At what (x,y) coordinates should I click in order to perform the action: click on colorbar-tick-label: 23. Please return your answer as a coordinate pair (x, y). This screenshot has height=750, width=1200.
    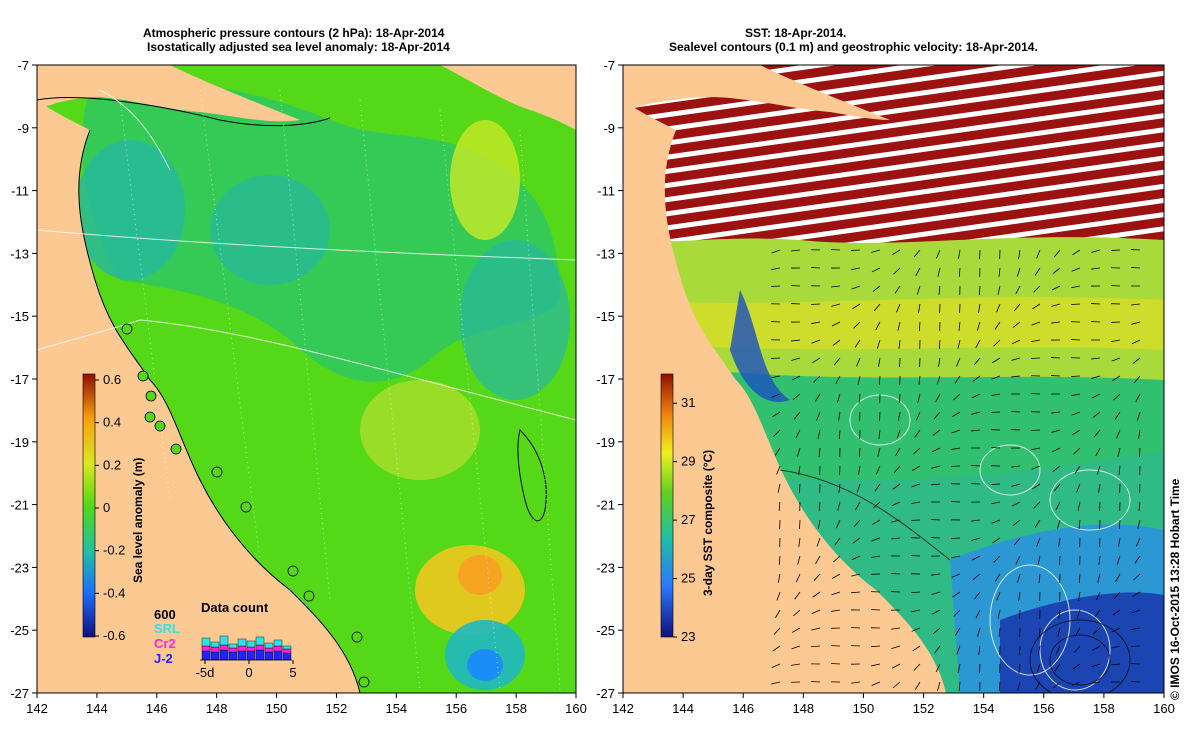
    Looking at the image, I should click on (688, 636).